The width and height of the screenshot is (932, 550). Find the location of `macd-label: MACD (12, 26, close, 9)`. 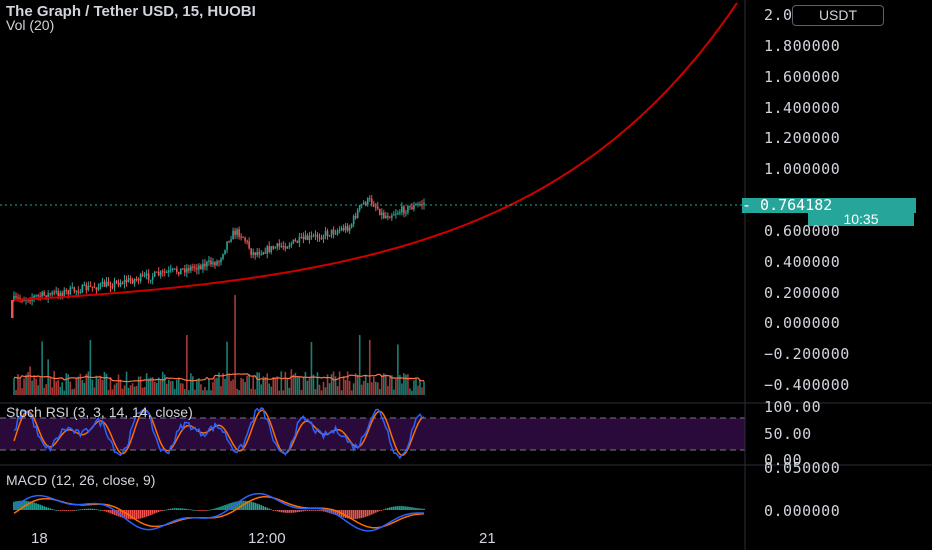

macd-label: MACD (12, 26, close, 9) is located at coordinates (81, 480).